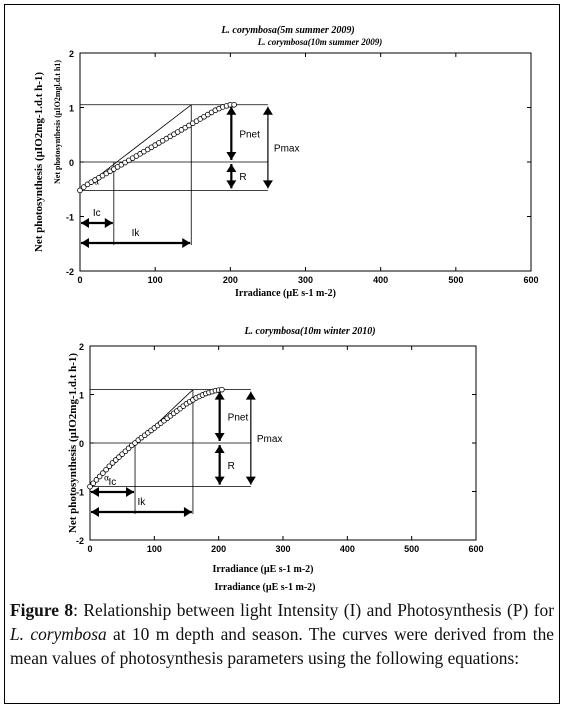 The width and height of the screenshot is (566, 714). I want to click on chart1-pmax-arrow-head-up, so click(267, 110).